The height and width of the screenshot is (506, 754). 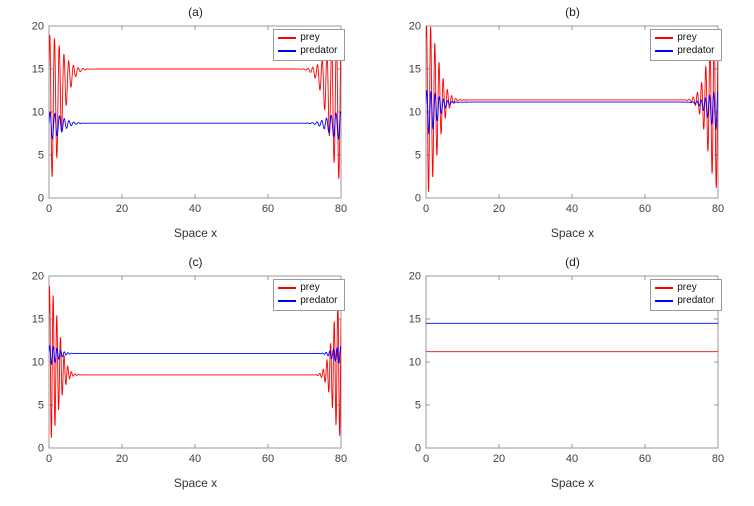 What do you see at coordinates (572, 262) in the screenshot?
I see `plot-title: (d)` at bounding box center [572, 262].